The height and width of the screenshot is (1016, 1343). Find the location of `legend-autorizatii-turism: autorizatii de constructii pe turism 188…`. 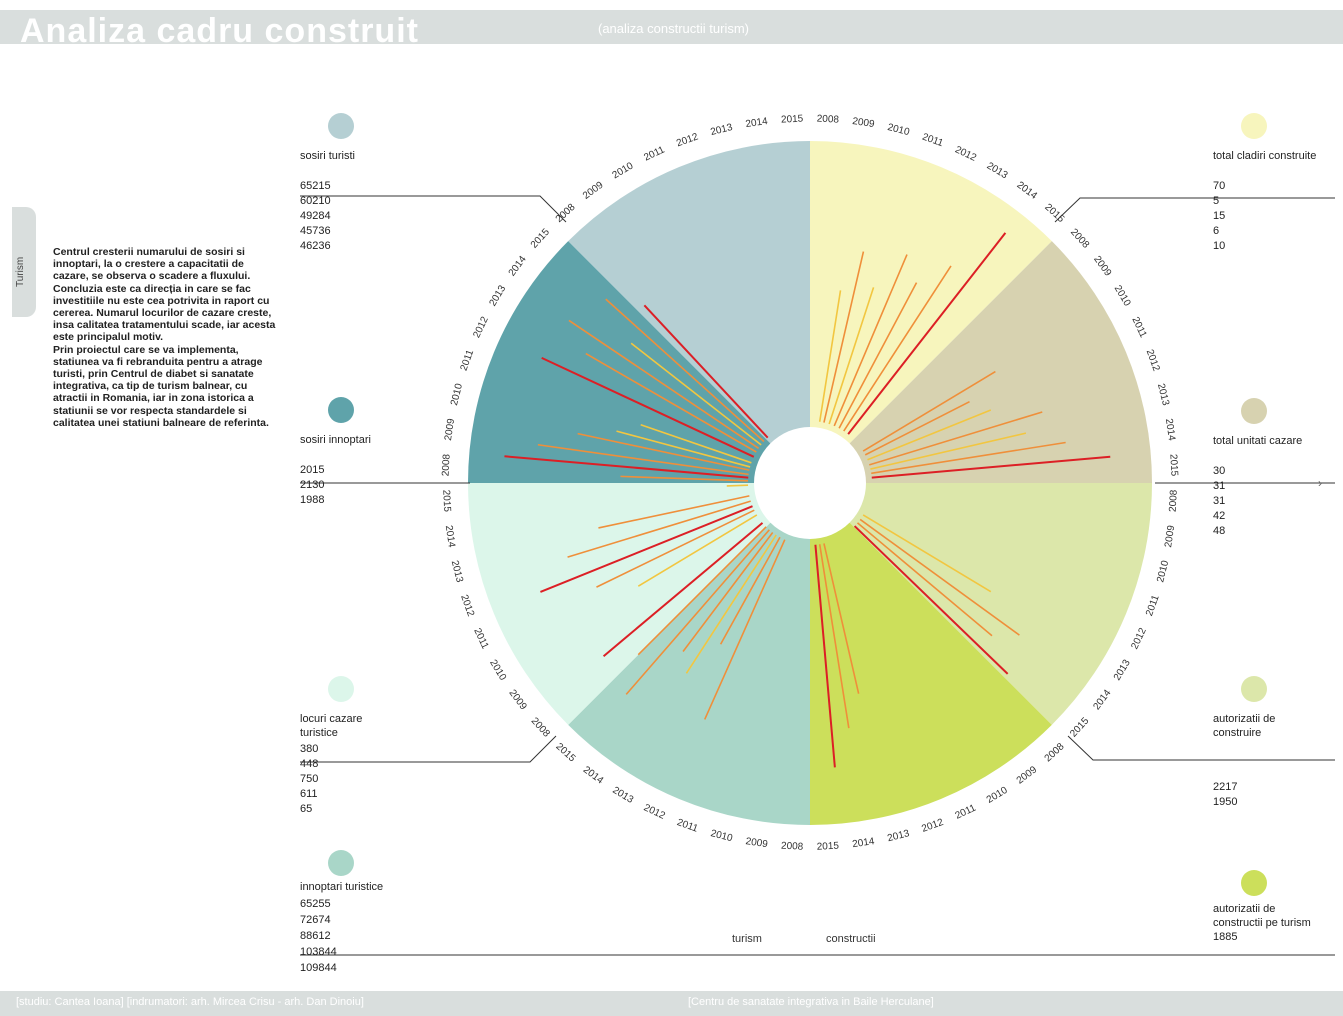

legend-autorizatii-turism: autorizatii de constructii pe turism 188… is located at coordinates (1268, 907).